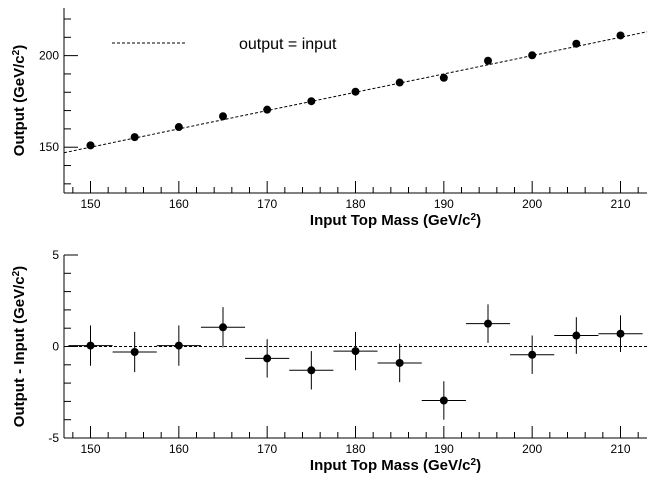 The width and height of the screenshot is (649, 480). What do you see at coordinates (55, 347) in the screenshot?
I see `y-tick-label: 0` at bounding box center [55, 347].